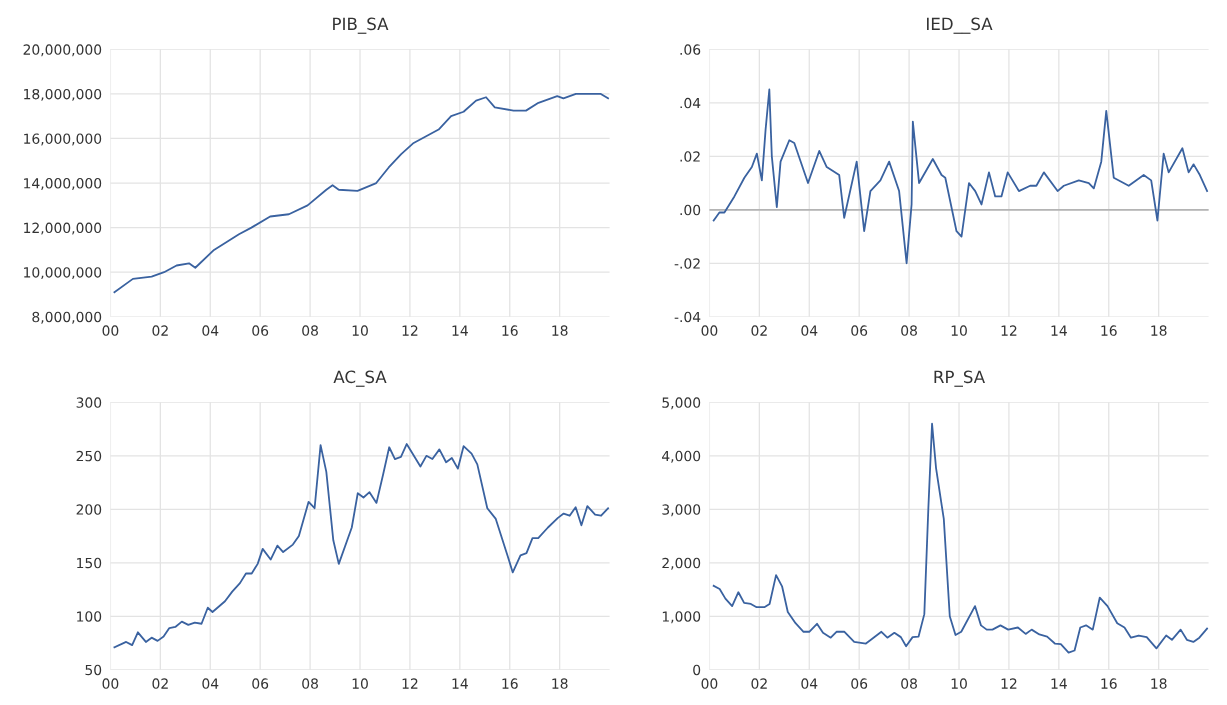  I want to click on y-tick-label: .06, so click(690, 49).